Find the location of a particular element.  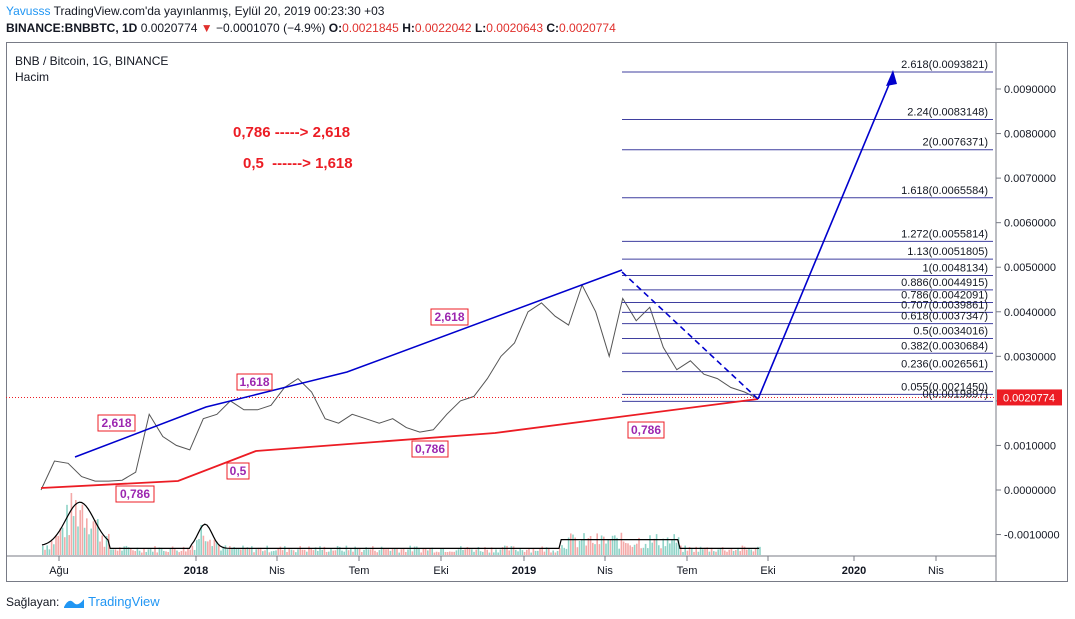

projection-arrow is located at coordinates (825, 237).